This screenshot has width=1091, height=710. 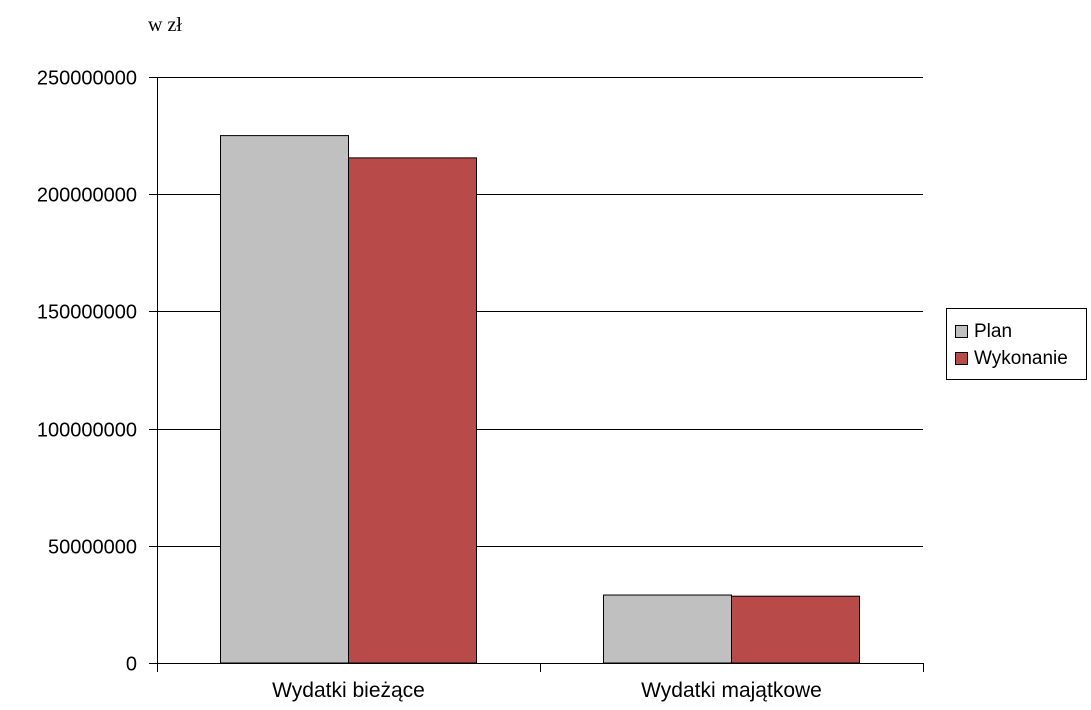 What do you see at coordinates (1020, 331) in the screenshot?
I see `legend-item-plan: Plan` at bounding box center [1020, 331].